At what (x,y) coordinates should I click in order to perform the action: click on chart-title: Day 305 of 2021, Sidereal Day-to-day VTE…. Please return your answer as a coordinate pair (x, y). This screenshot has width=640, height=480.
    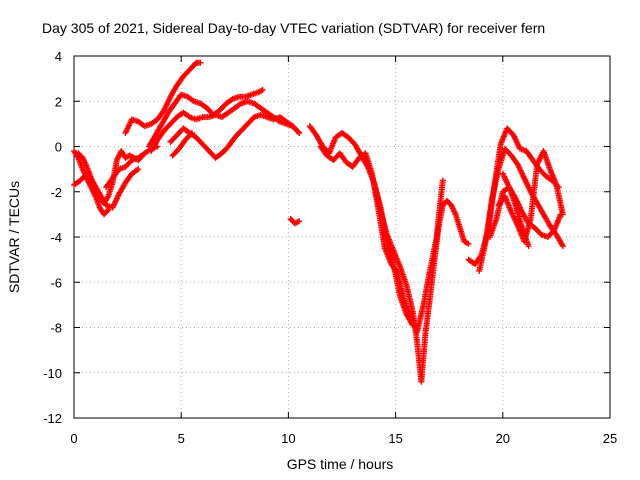
    Looking at the image, I should click on (293, 28).